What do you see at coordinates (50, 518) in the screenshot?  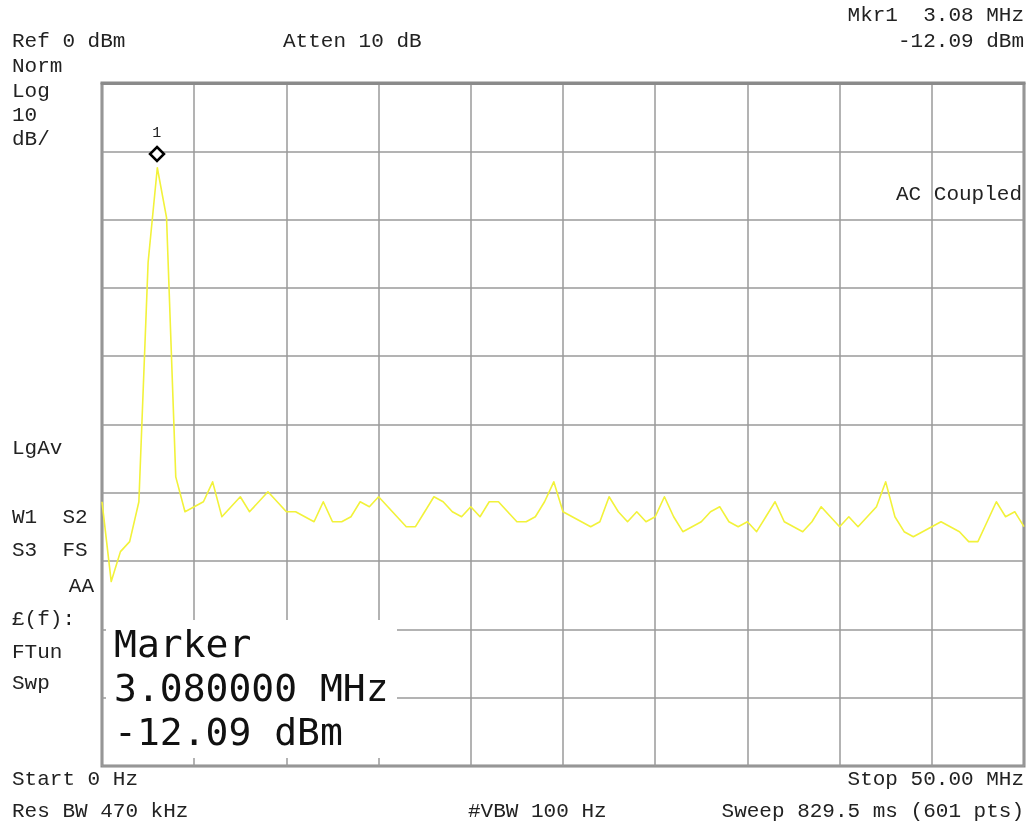 I see `text: W1 S2` at bounding box center [50, 518].